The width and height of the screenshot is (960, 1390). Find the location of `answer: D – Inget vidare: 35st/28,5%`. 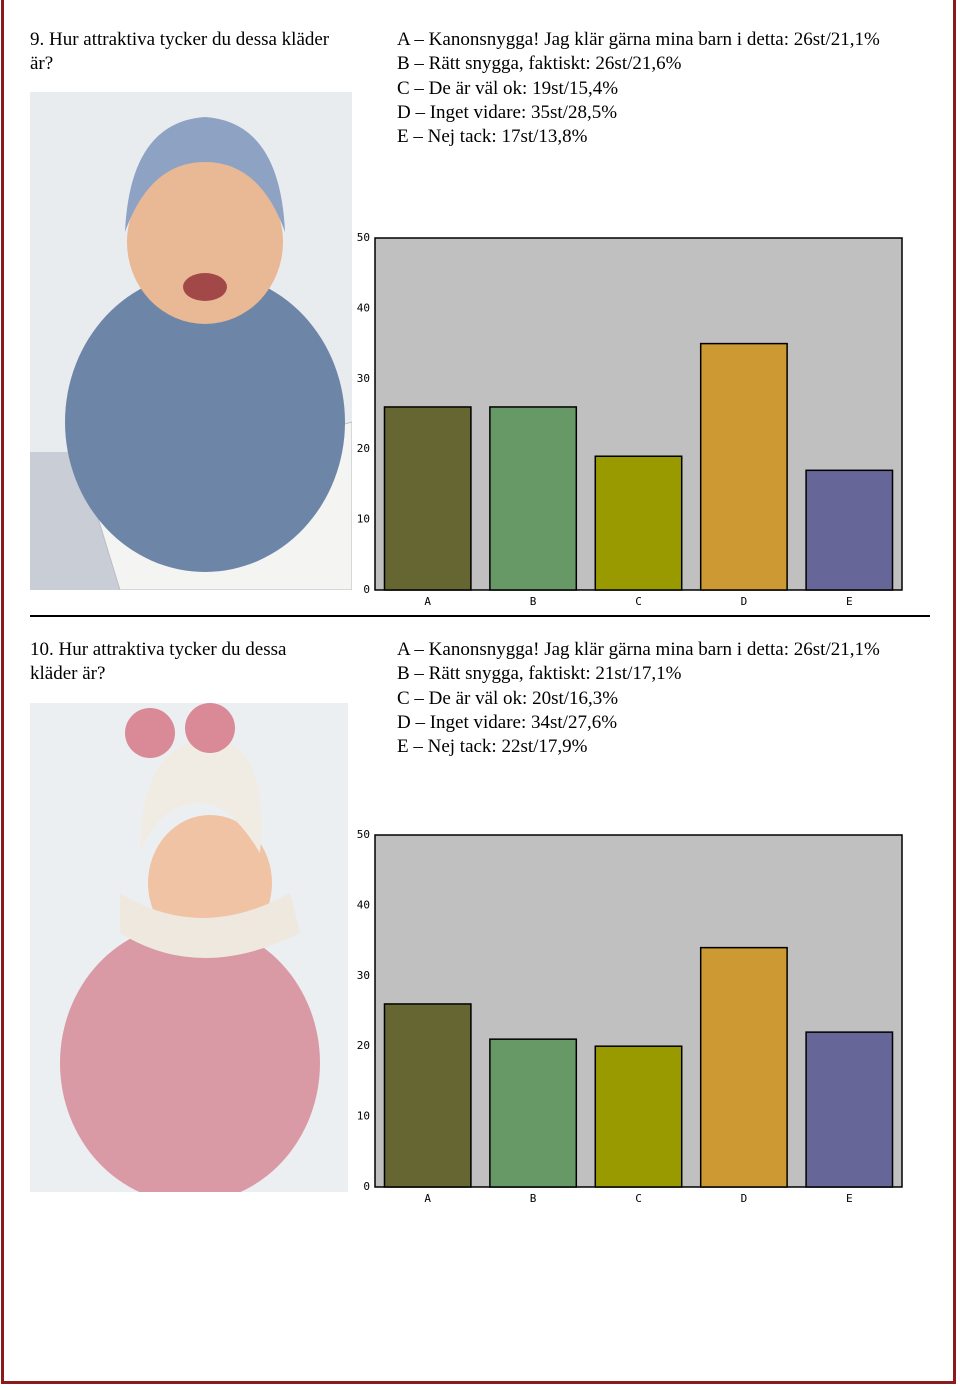

answer: D – Inget vidare: 35st/28,5% is located at coordinates (507, 112).